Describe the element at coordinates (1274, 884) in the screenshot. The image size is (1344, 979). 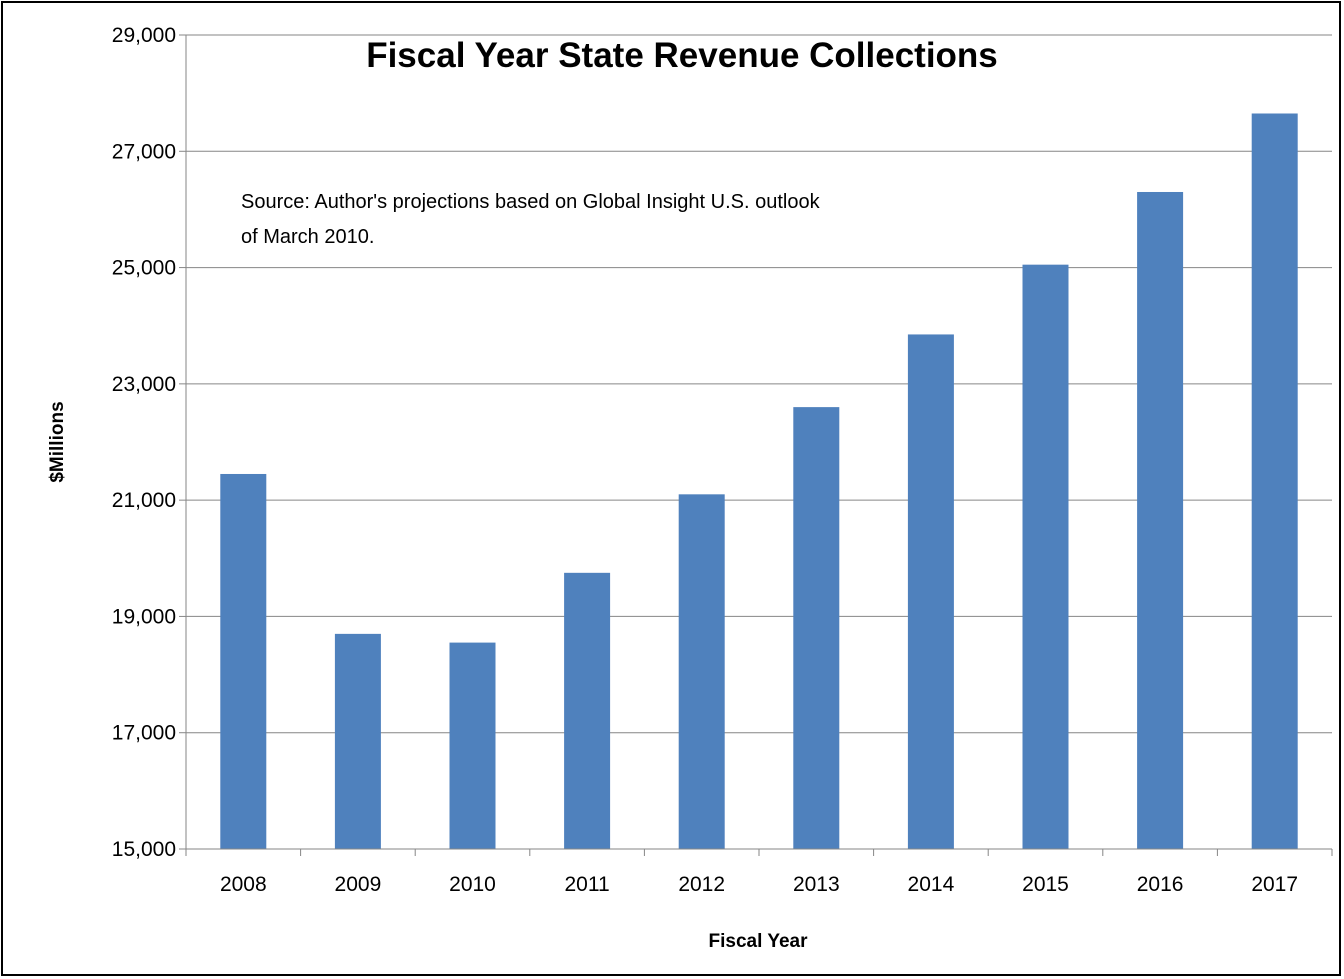
I see `x-tick-label: 2017` at that location.